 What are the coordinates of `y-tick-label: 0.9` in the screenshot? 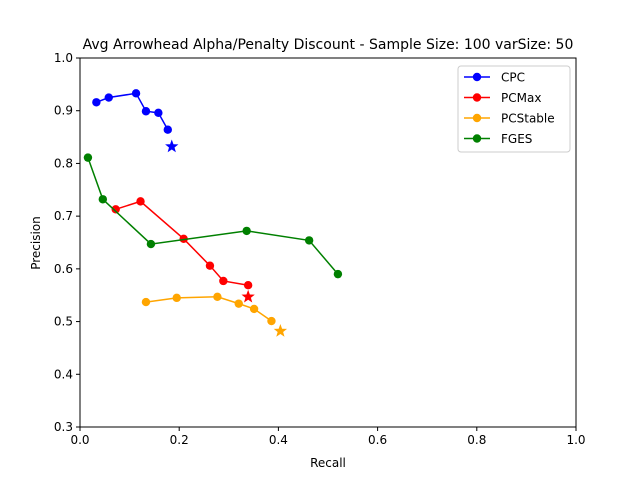 It's located at (63, 111).